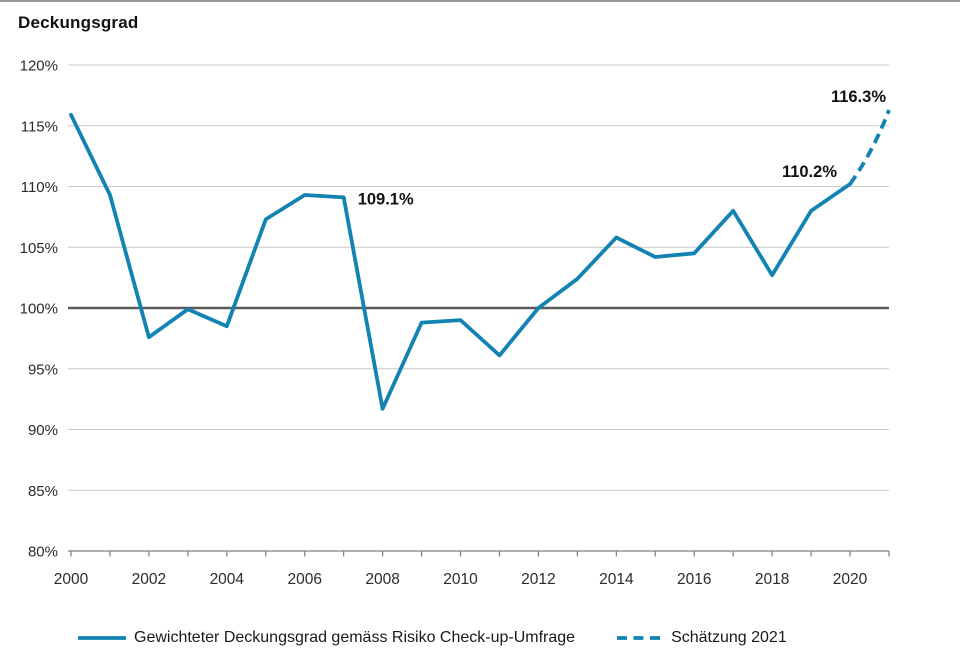  I want to click on x-tick-label: 2008, so click(382, 579).